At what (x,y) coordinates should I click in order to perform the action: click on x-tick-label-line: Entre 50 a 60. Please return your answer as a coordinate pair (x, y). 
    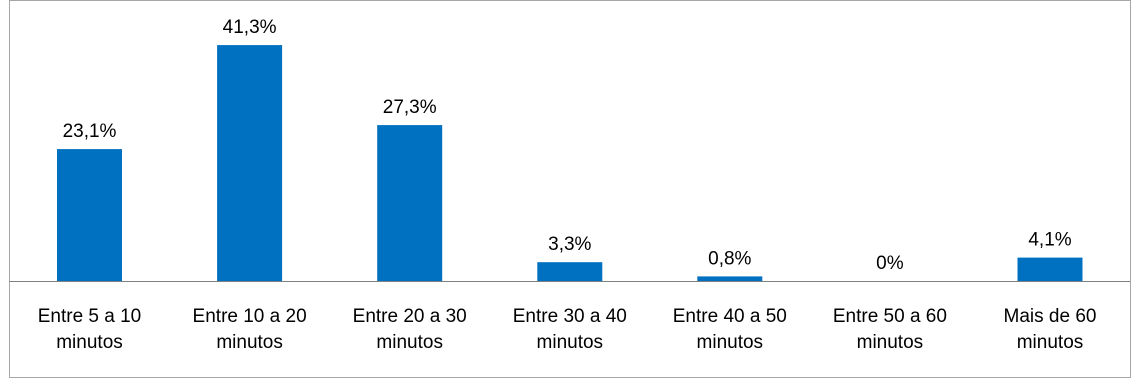
    Looking at the image, I should click on (890, 316).